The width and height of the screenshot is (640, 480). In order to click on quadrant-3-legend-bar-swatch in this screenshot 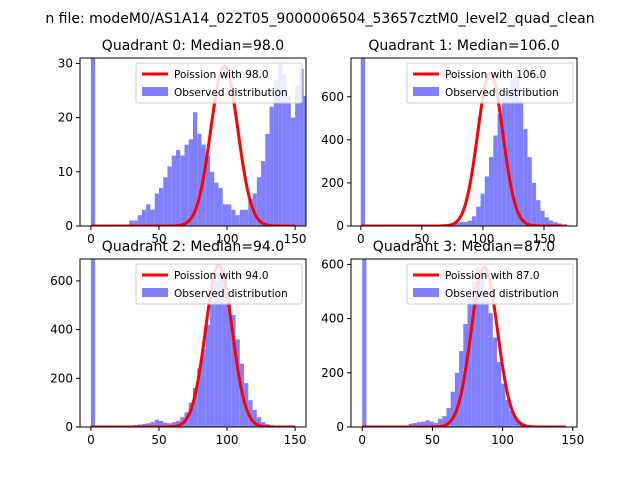, I will do `click(426, 292)`.